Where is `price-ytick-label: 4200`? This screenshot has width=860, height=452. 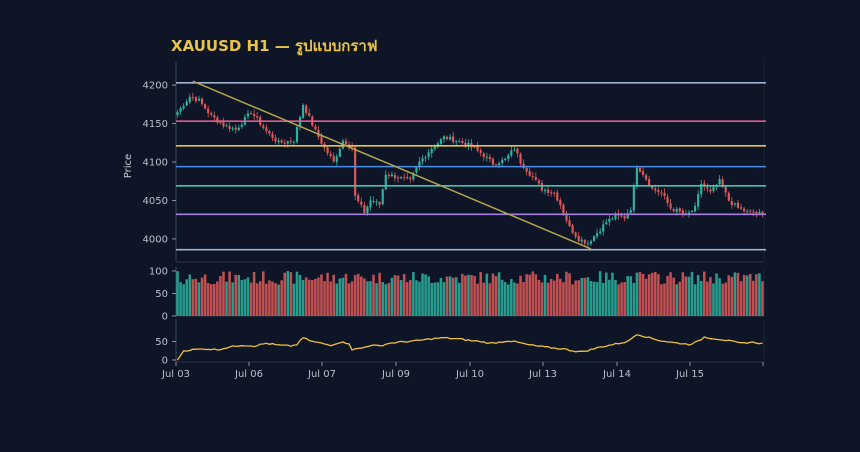
price-ytick-label: 4200 is located at coordinates (155, 86).